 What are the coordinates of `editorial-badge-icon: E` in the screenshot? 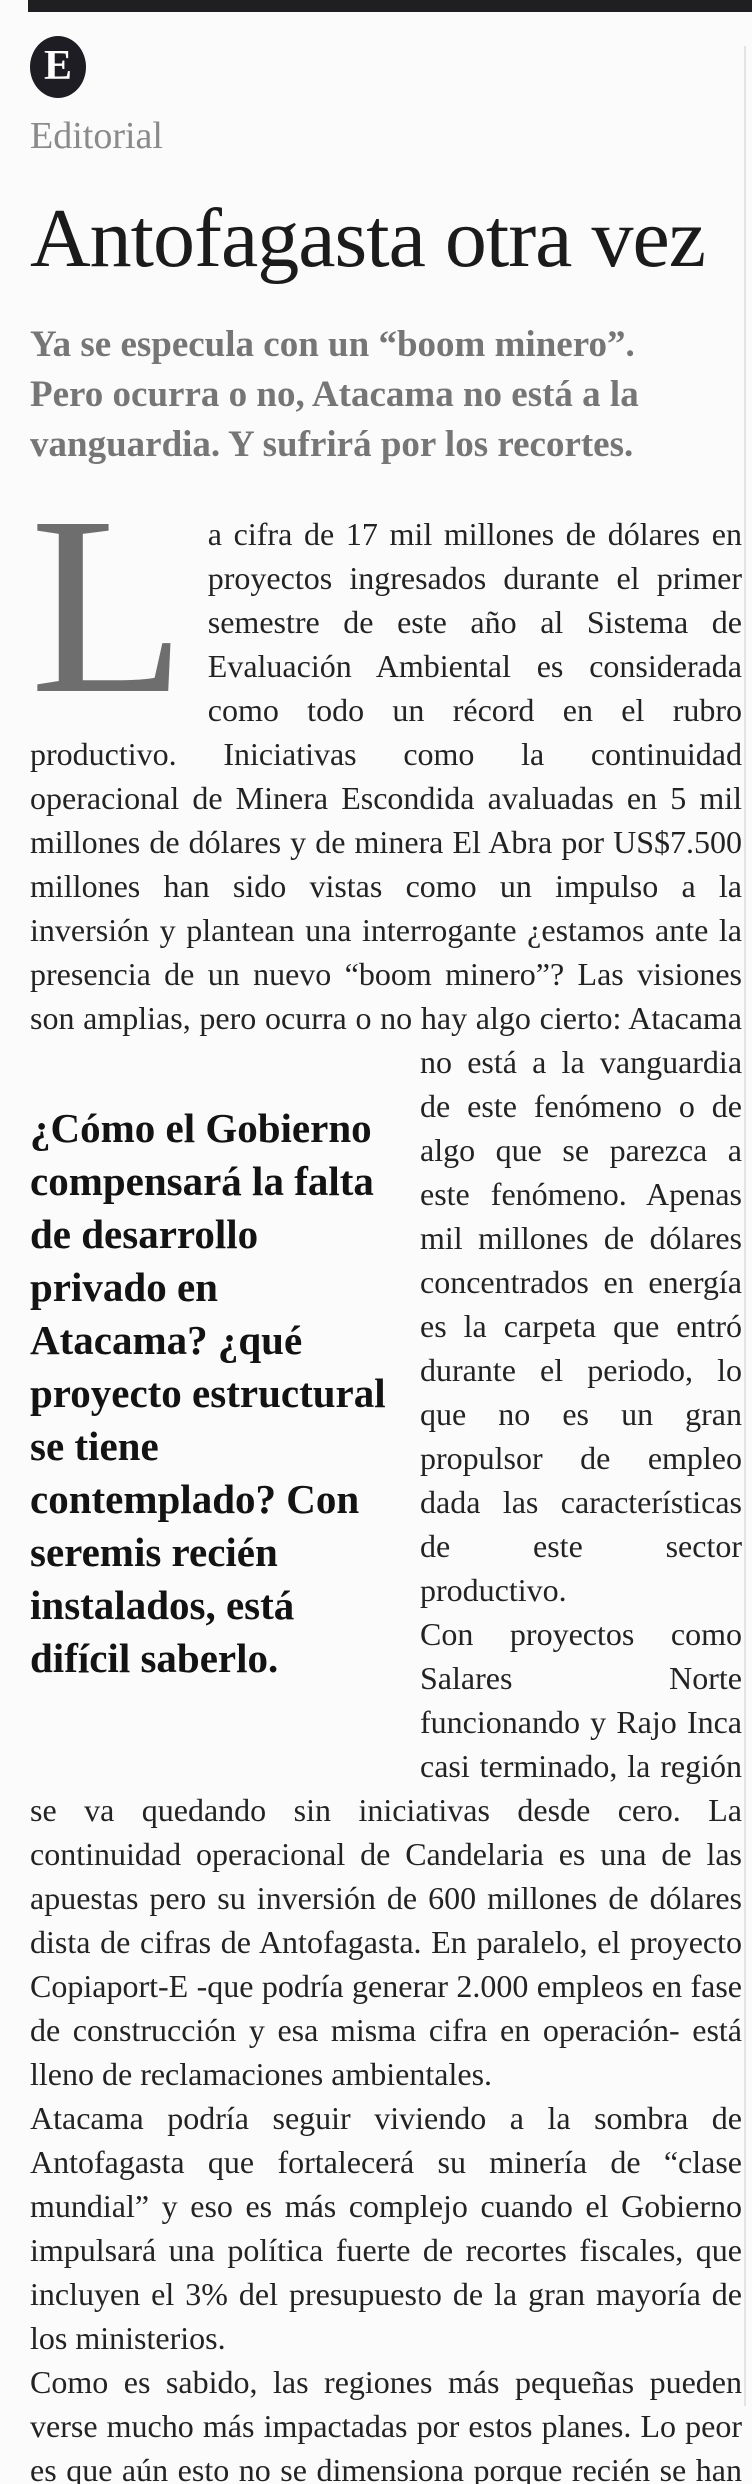 It's located at (58, 67).